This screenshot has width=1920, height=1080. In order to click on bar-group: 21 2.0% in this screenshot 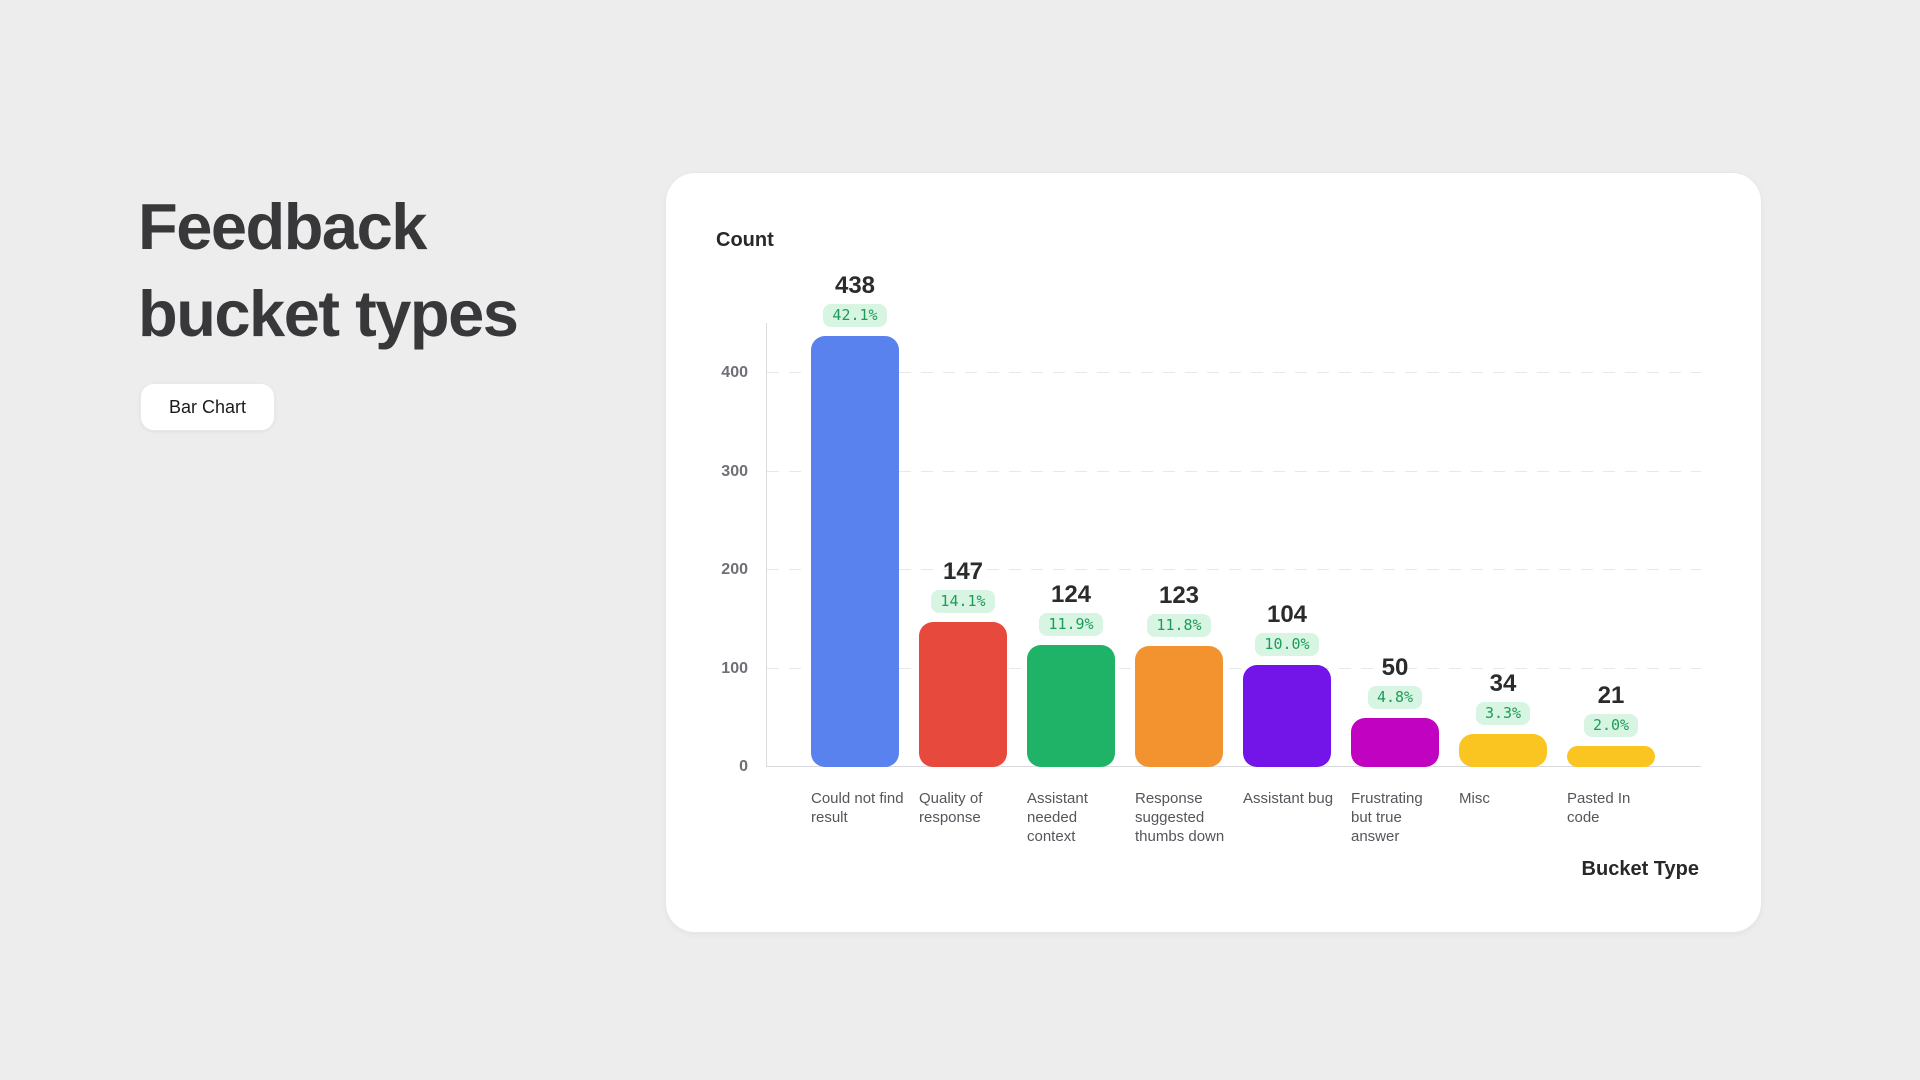, I will do `click(1611, 724)`.